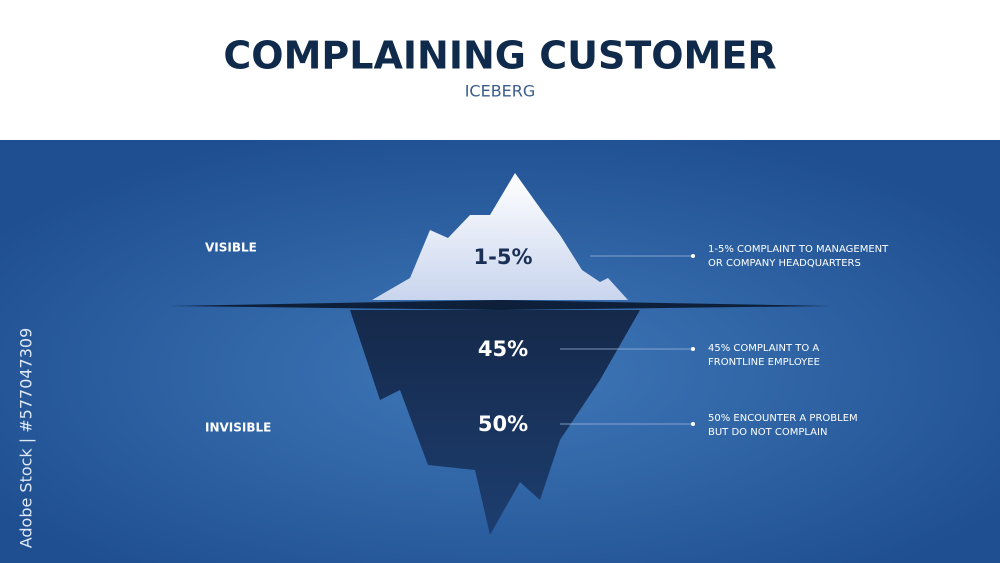 The height and width of the screenshot is (563, 1000). I want to click on connectors, so click(626, 340).